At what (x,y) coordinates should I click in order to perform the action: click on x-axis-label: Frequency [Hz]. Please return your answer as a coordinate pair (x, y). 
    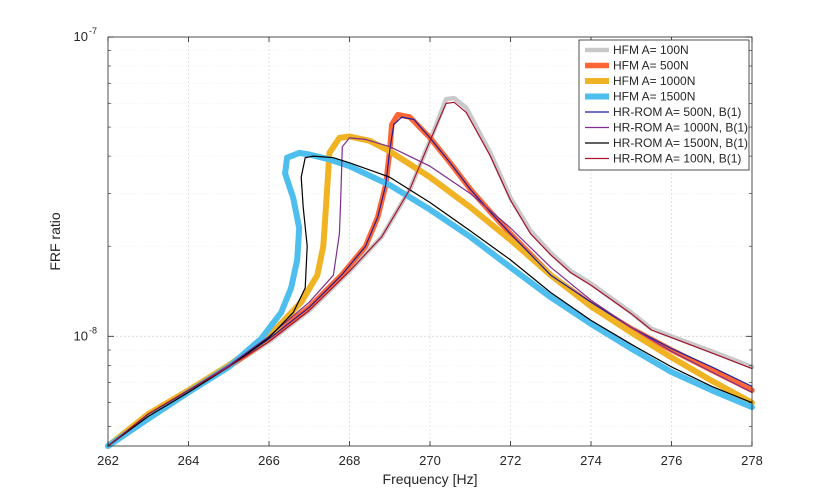
    Looking at the image, I should click on (430, 479).